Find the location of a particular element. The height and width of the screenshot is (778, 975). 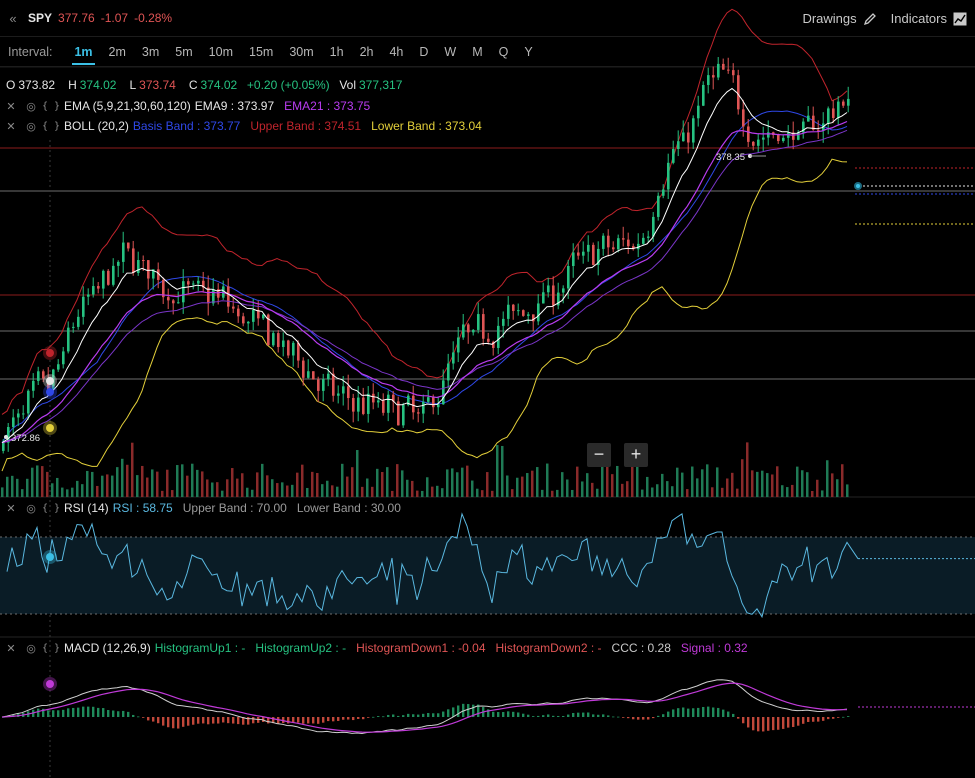

ema-name: EMA (5,9,21,30,60,120) is located at coordinates (127, 106).